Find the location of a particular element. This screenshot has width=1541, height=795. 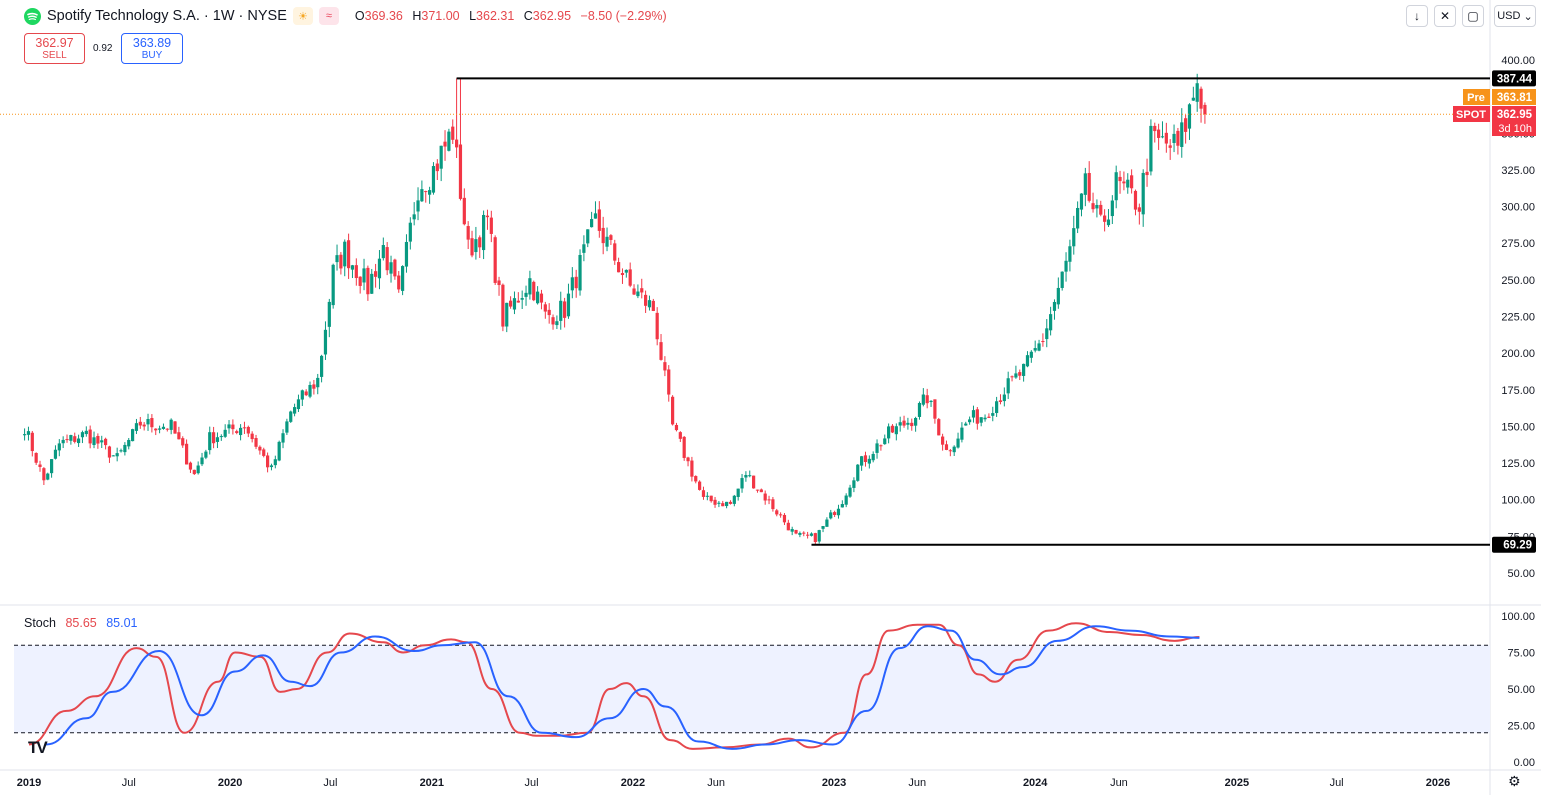

stoch-k-value: 85.65 is located at coordinates (81, 623).